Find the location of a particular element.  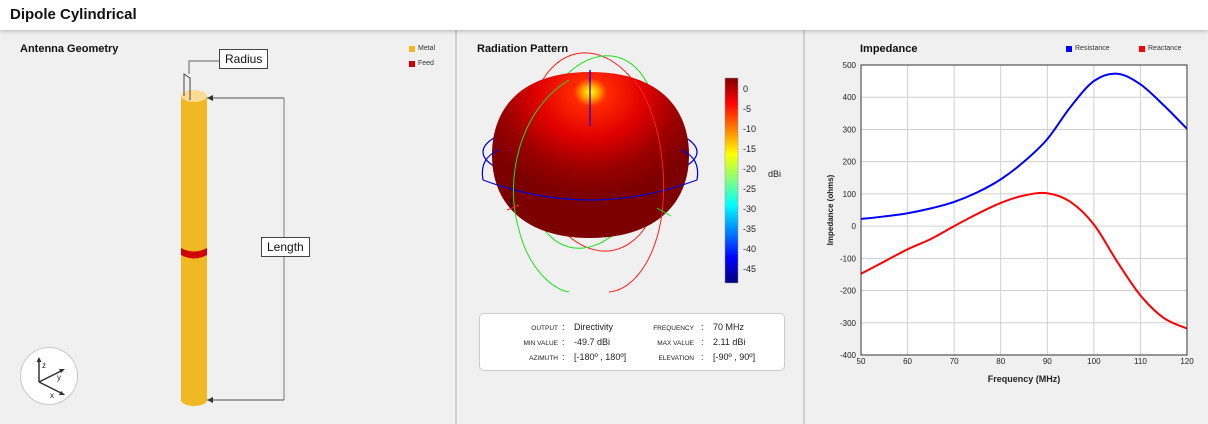

svg-text: 500 is located at coordinates (850, 65).